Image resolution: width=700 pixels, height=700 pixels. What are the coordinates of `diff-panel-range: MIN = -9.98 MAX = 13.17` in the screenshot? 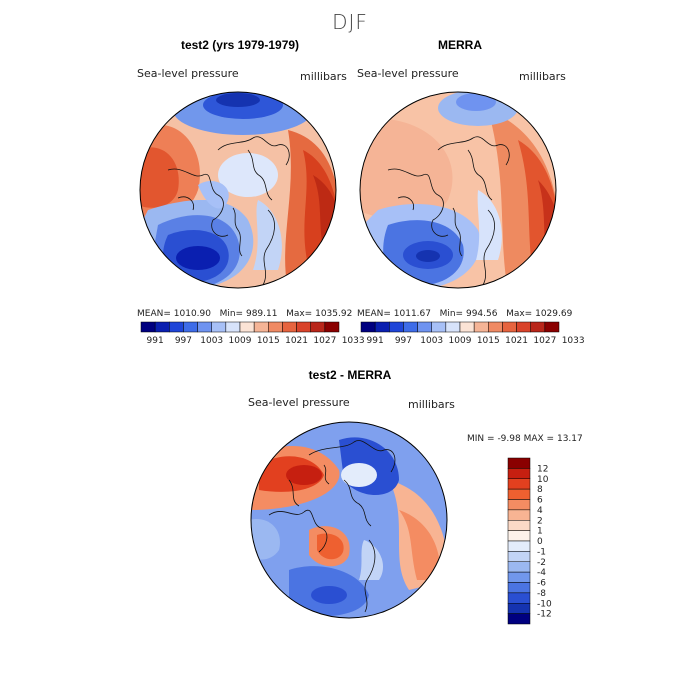 It's located at (525, 439).